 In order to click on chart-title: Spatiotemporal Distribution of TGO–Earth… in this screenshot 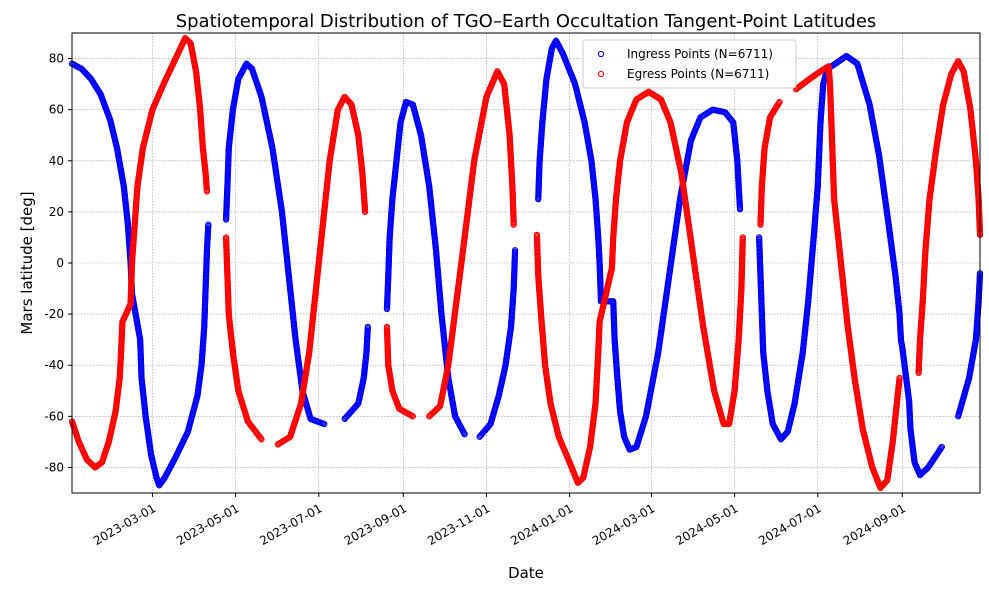, I will do `click(526, 21)`.